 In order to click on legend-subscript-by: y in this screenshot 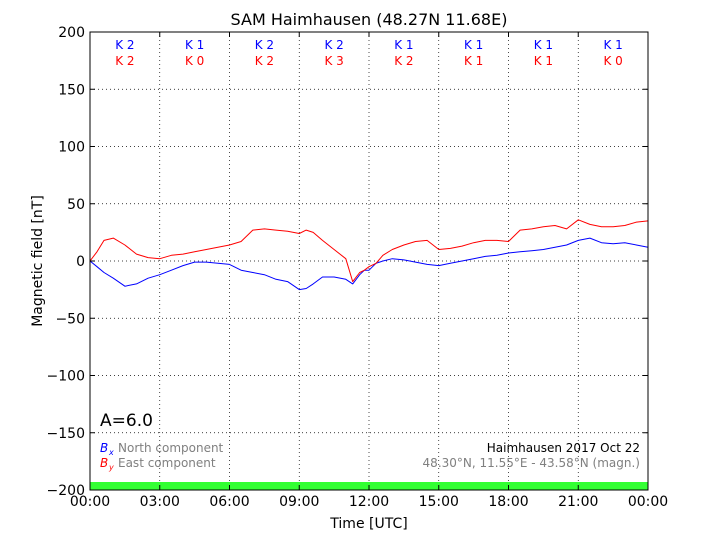, I will do `click(111, 467)`.